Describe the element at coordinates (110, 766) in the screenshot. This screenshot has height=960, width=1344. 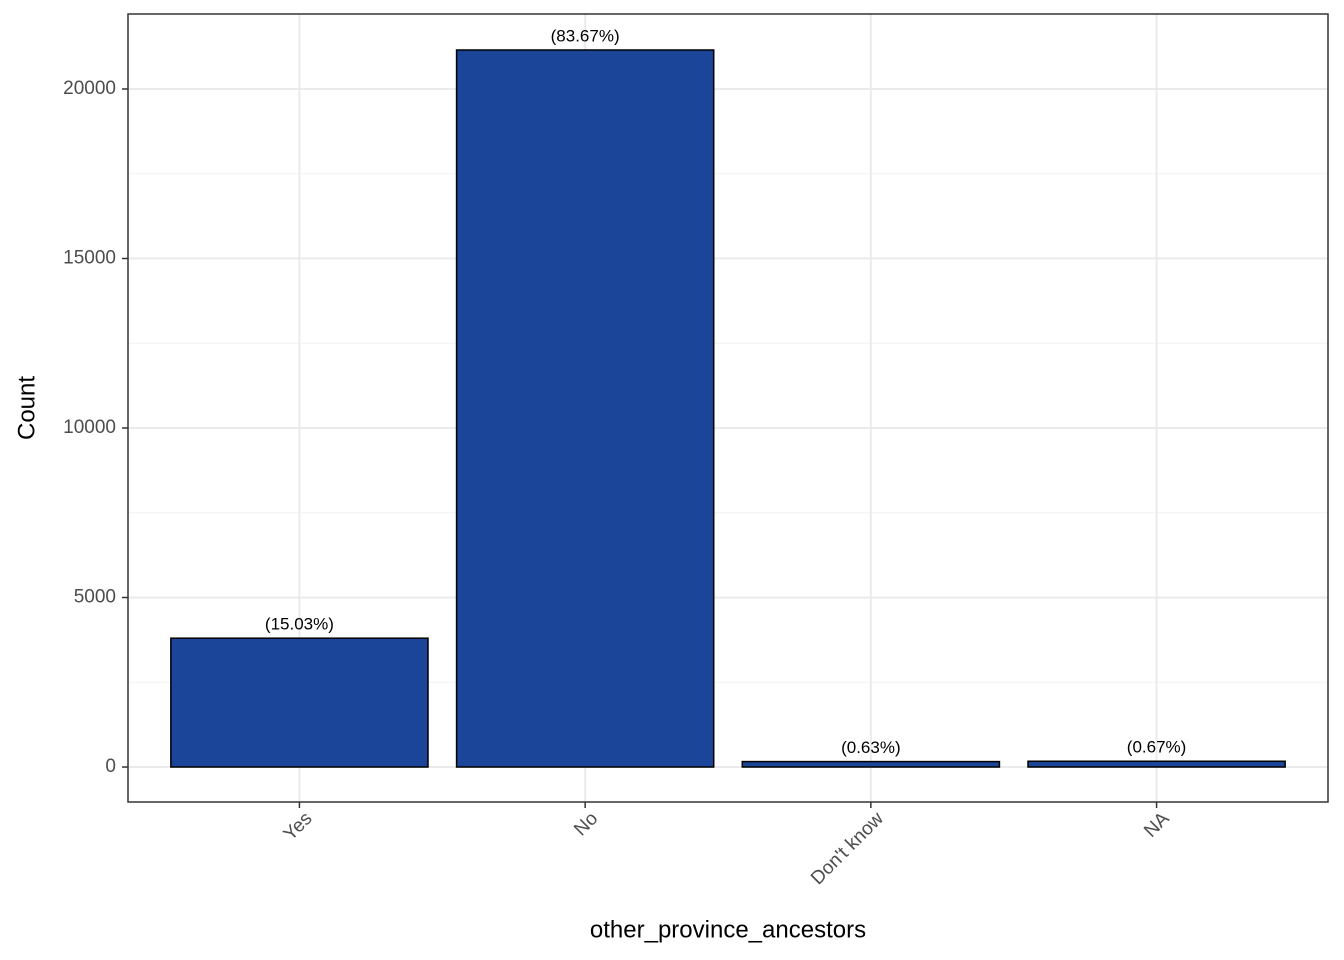
I see `y-tick-label: 0` at that location.